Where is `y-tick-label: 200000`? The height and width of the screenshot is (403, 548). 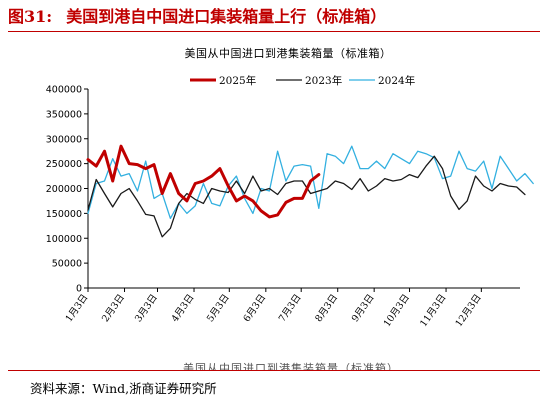
y-tick-label: 200000 is located at coordinates (64, 189).